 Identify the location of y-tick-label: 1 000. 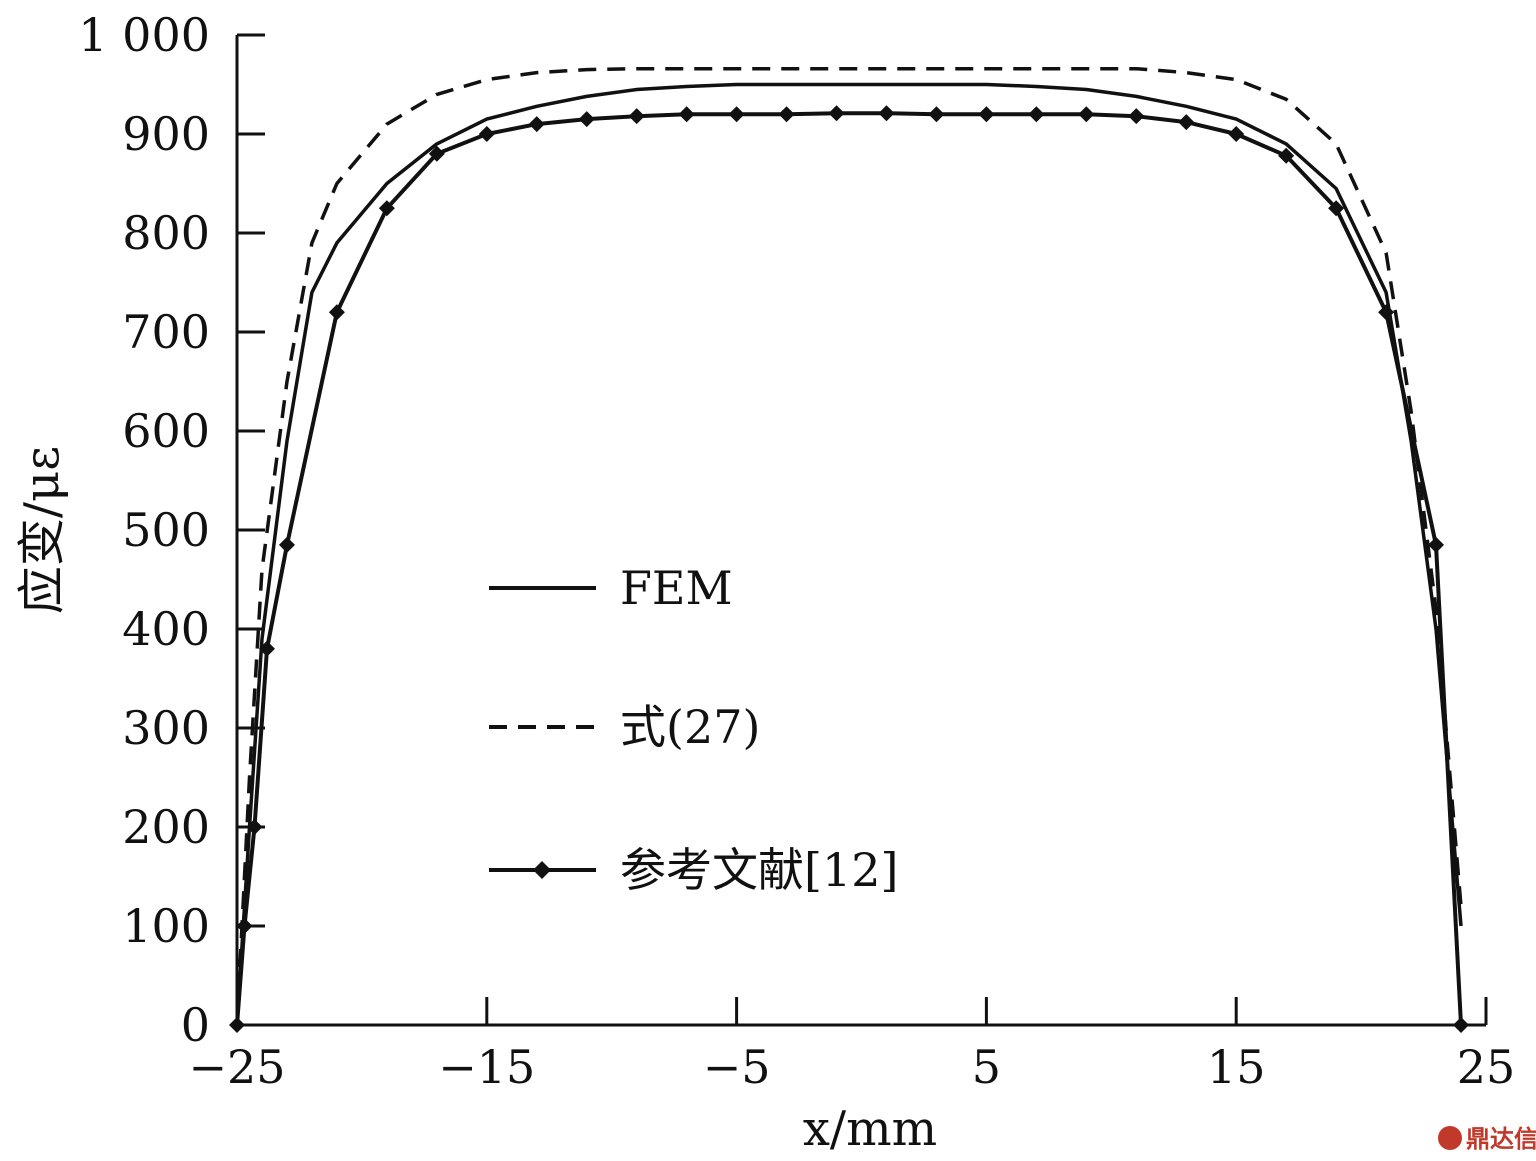
(144, 35).